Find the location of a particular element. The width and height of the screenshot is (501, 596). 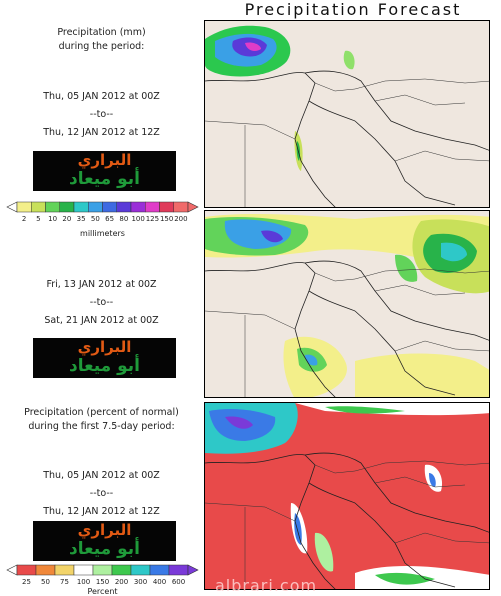

legend-mm-tick-label: 20 is located at coordinates (66, 219).